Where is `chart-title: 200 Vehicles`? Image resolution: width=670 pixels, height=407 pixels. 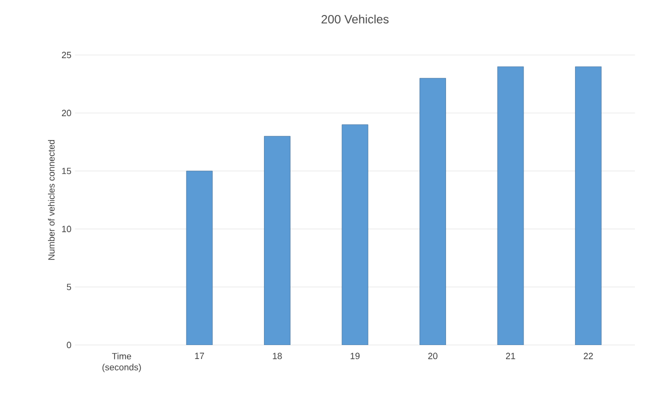 chart-title: 200 Vehicles is located at coordinates (355, 19).